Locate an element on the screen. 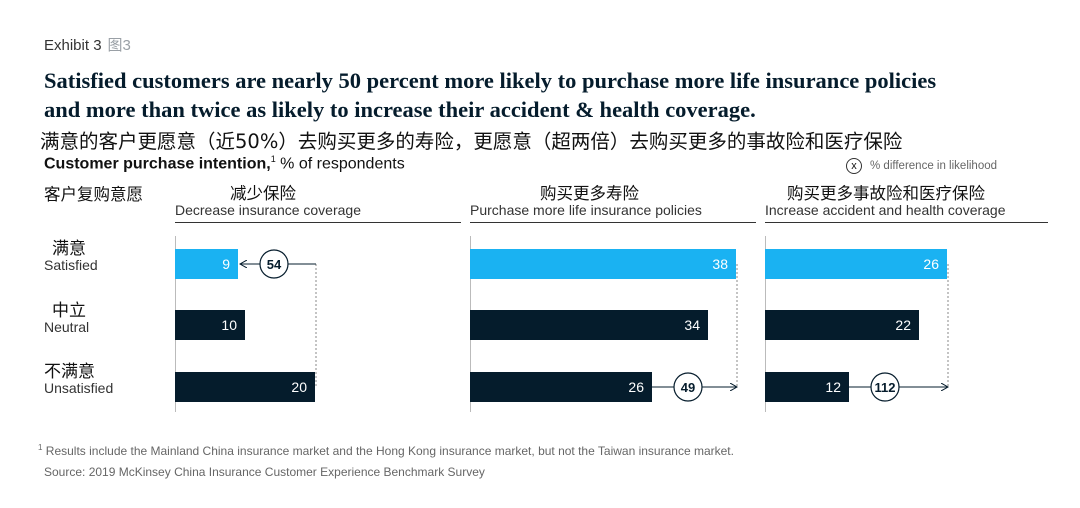 The height and width of the screenshot is (508, 1080). exhibit-label-cn: 图3 is located at coordinates (119, 45).